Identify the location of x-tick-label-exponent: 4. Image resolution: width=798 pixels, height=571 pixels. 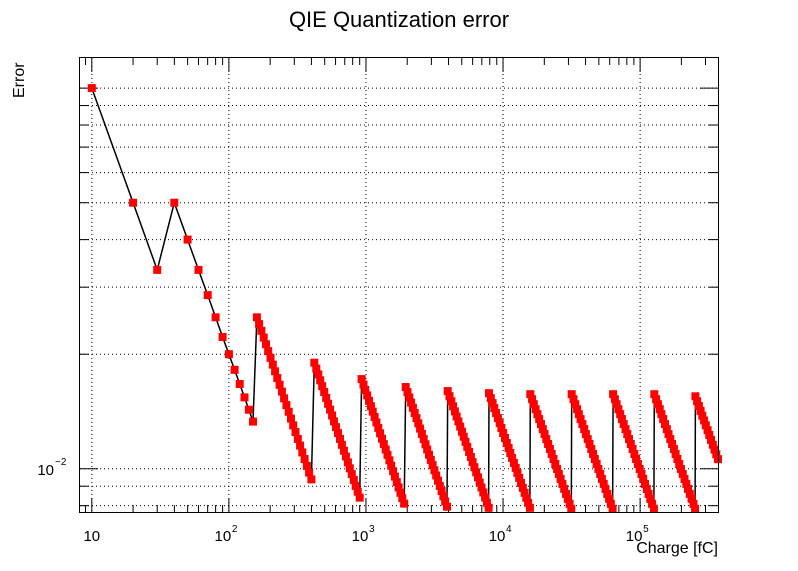
(509, 529).